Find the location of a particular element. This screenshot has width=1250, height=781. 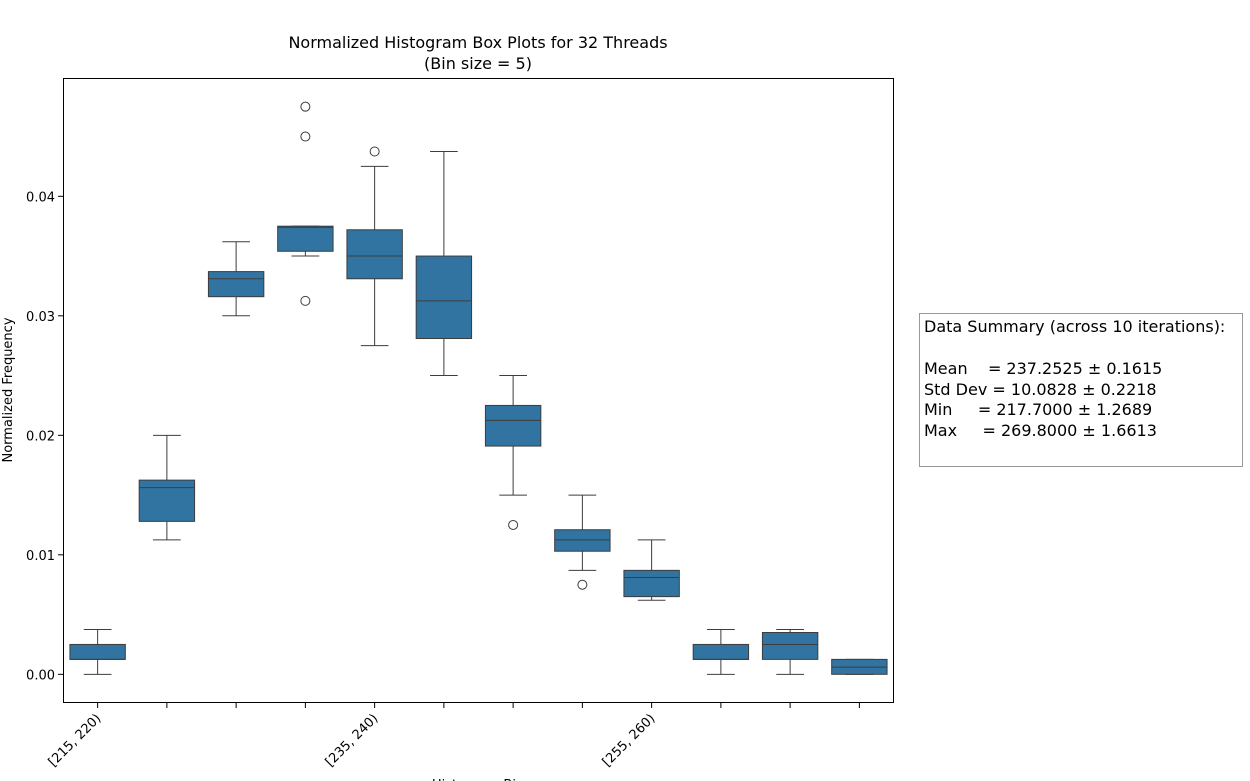

y-axis-label: Normalized Frequency is located at coordinates (8, 389).